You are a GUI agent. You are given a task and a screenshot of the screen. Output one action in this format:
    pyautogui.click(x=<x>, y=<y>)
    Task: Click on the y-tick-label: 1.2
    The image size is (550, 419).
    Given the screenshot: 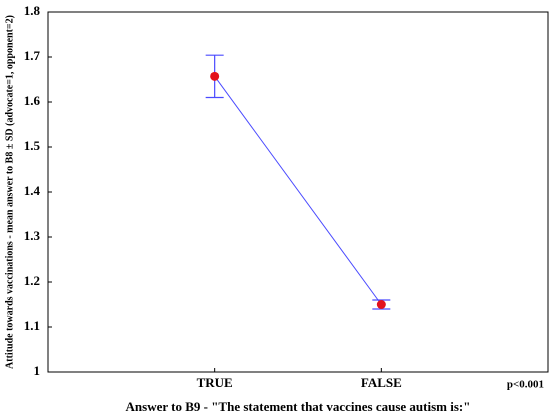 What is the action you would take?
    pyautogui.click(x=32, y=280)
    